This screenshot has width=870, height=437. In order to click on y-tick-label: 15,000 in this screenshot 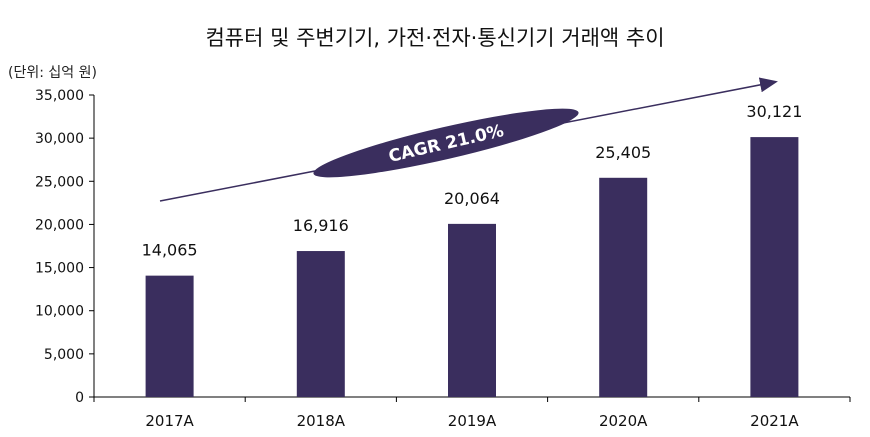, I will do `click(59, 269)`.